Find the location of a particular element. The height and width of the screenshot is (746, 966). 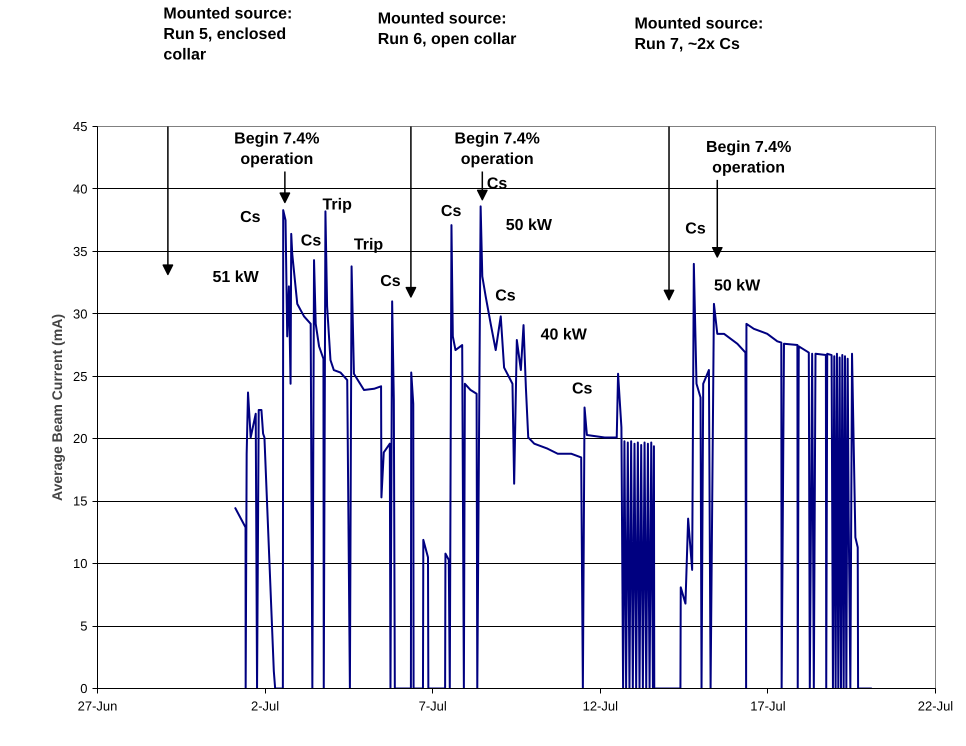

text: Mounted source: Run 6, open collar is located at coordinates (447, 29).